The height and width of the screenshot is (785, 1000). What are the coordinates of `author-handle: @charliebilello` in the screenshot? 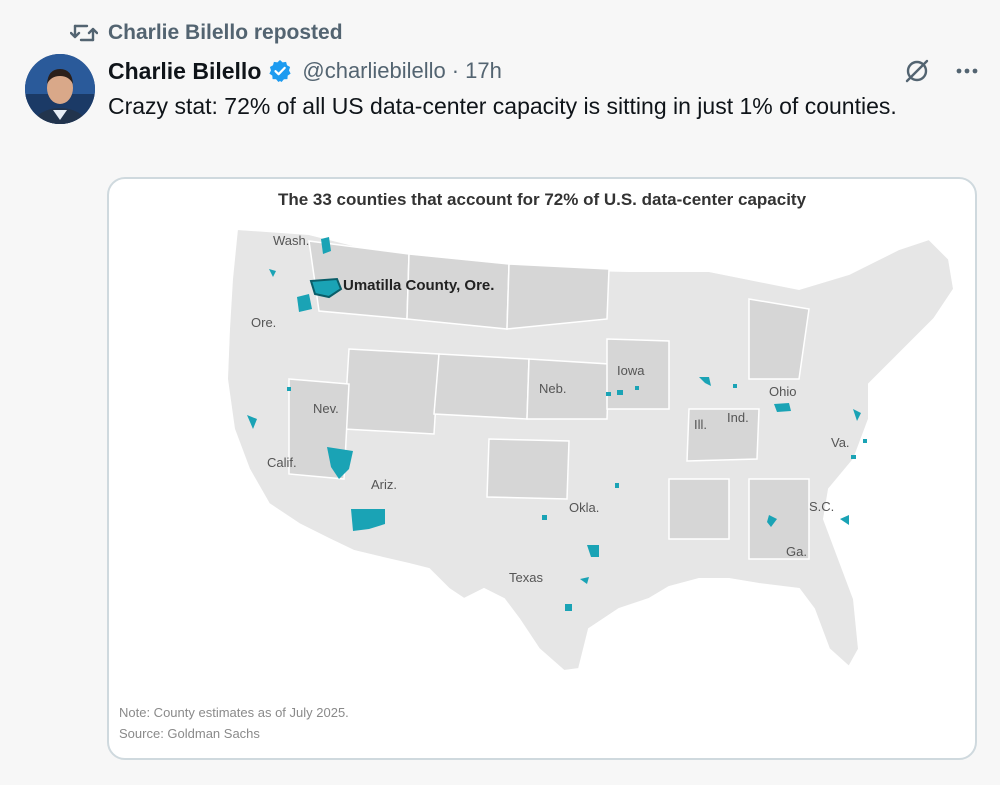 It's located at (374, 70).